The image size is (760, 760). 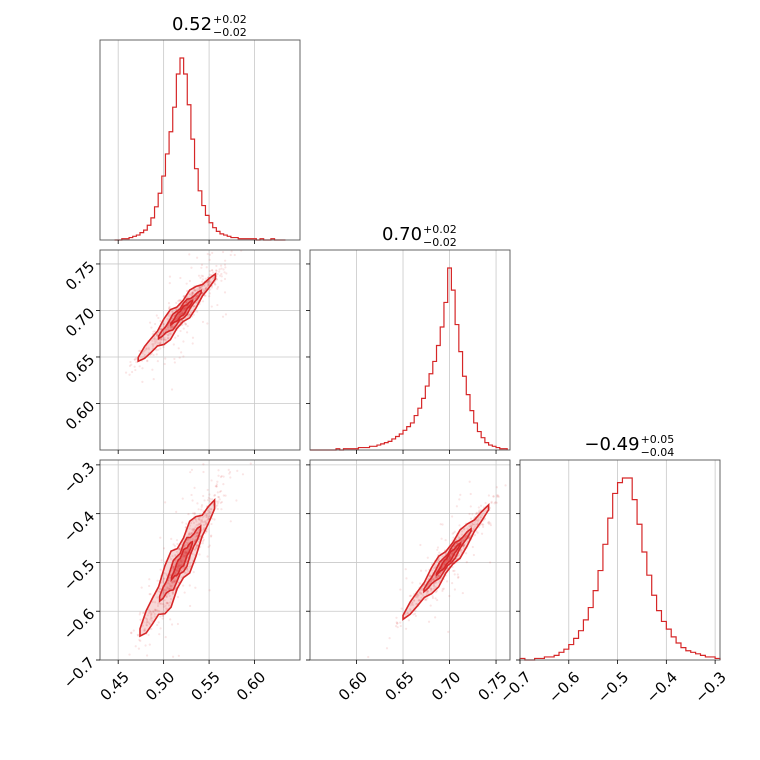 I want to click on xtick-label-2-2: −0.5, so click(x=613, y=687).